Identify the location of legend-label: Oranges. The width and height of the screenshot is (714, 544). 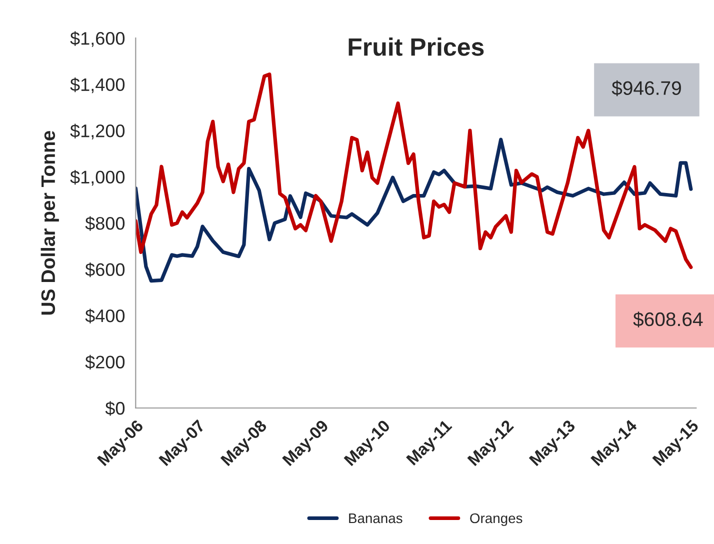
(496, 519).